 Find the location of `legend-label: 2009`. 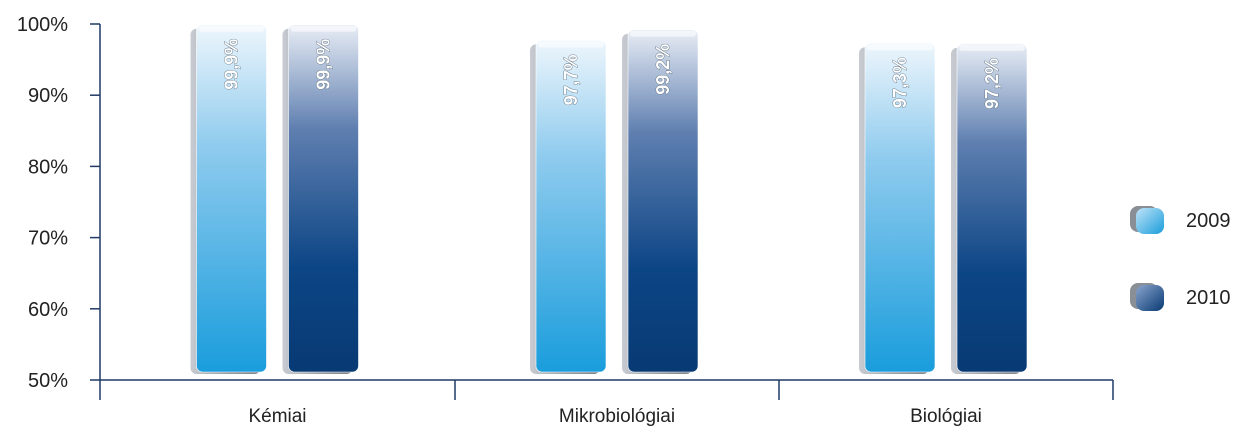

legend-label: 2009 is located at coordinates (1208, 221).